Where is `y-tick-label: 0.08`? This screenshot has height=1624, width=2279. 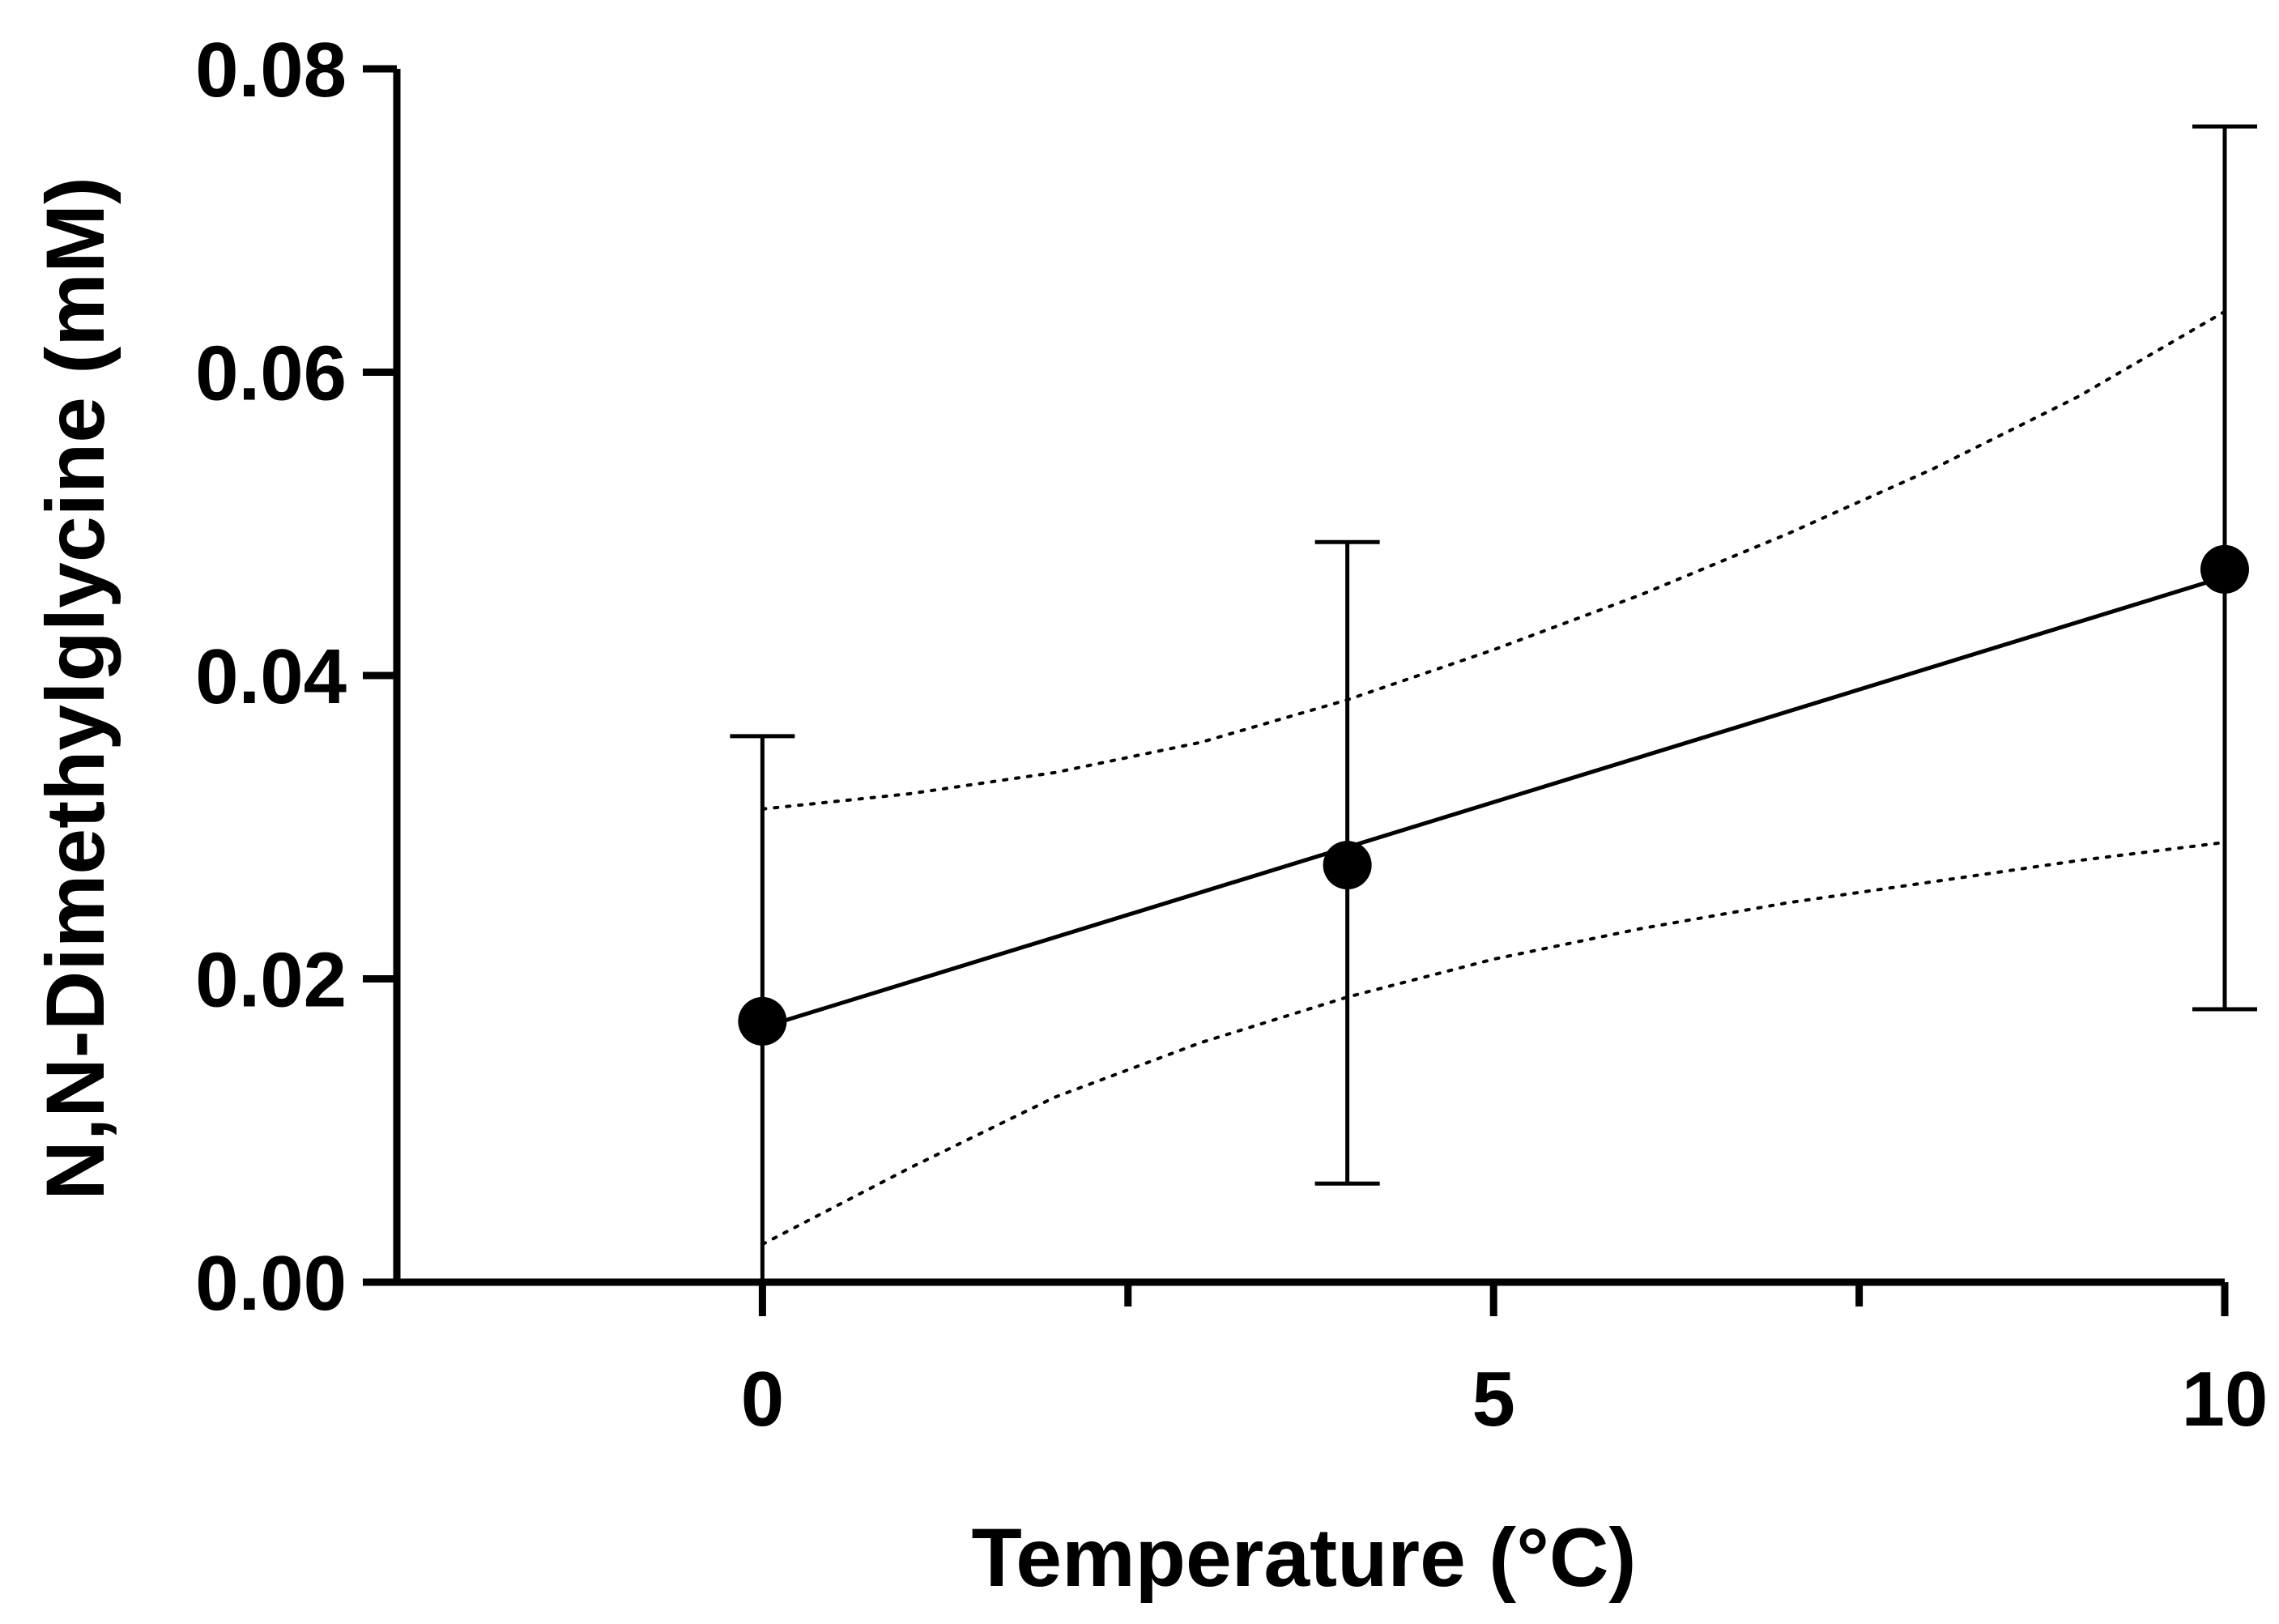 y-tick-label: 0.08 is located at coordinates (271, 70).